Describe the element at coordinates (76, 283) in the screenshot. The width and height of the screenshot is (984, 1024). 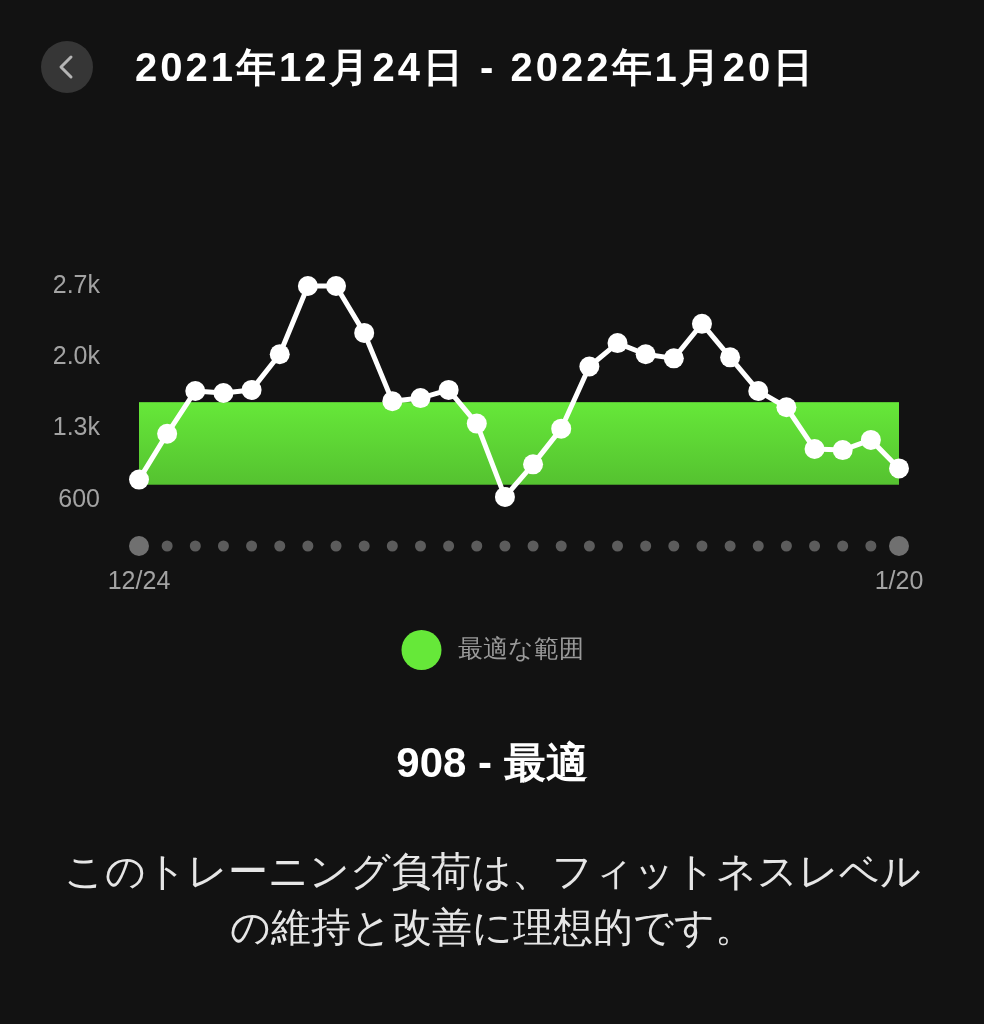
I see `y-tick-label: 2.7k` at that location.